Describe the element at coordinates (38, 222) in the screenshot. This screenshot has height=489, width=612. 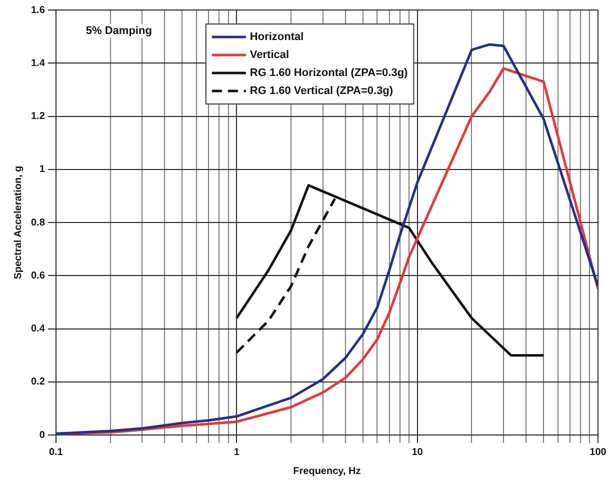
I see `y-tick-label: 0.8` at that location.